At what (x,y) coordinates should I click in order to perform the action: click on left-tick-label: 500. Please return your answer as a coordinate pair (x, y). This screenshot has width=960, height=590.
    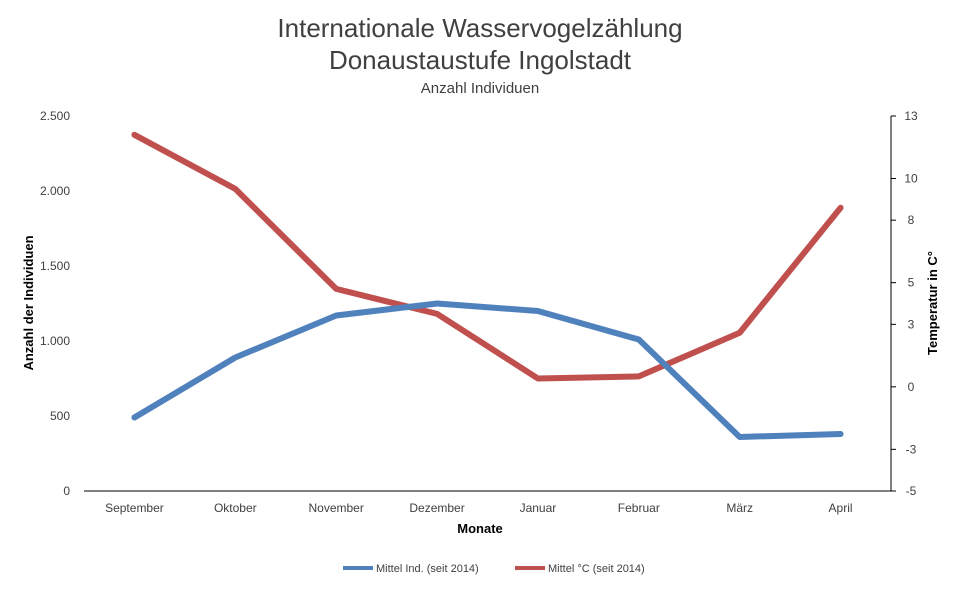
    Looking at the image, I should click on (60, 416).